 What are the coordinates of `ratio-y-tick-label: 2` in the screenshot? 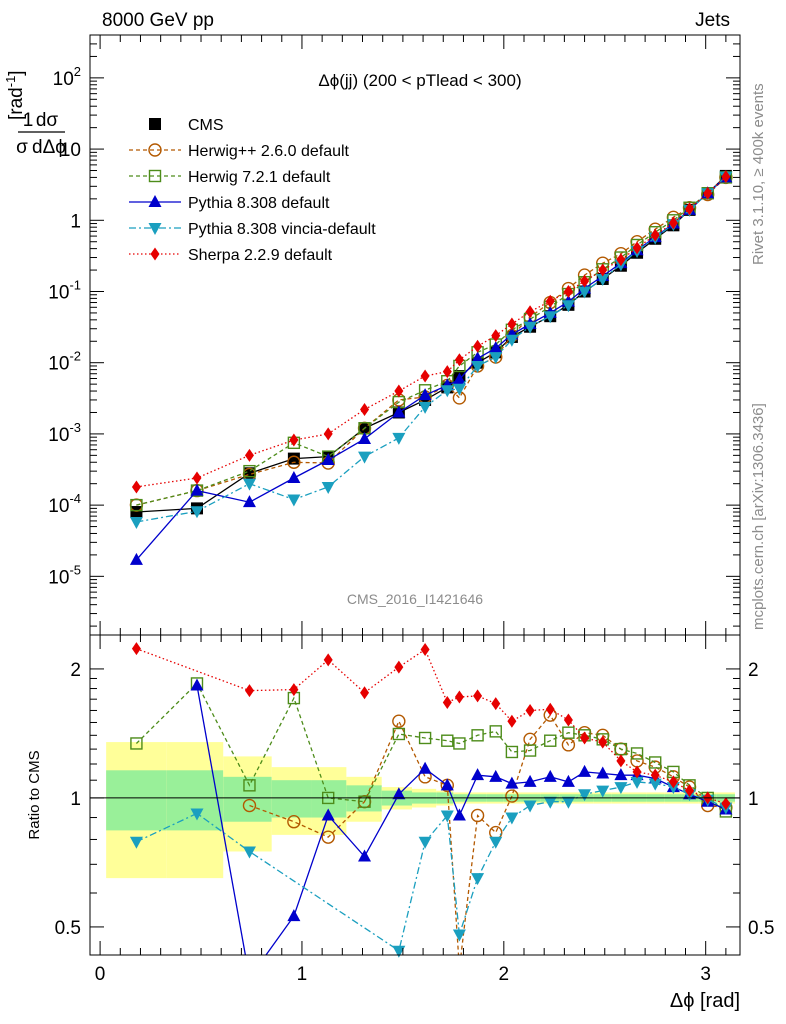 It's located at (75, 670).